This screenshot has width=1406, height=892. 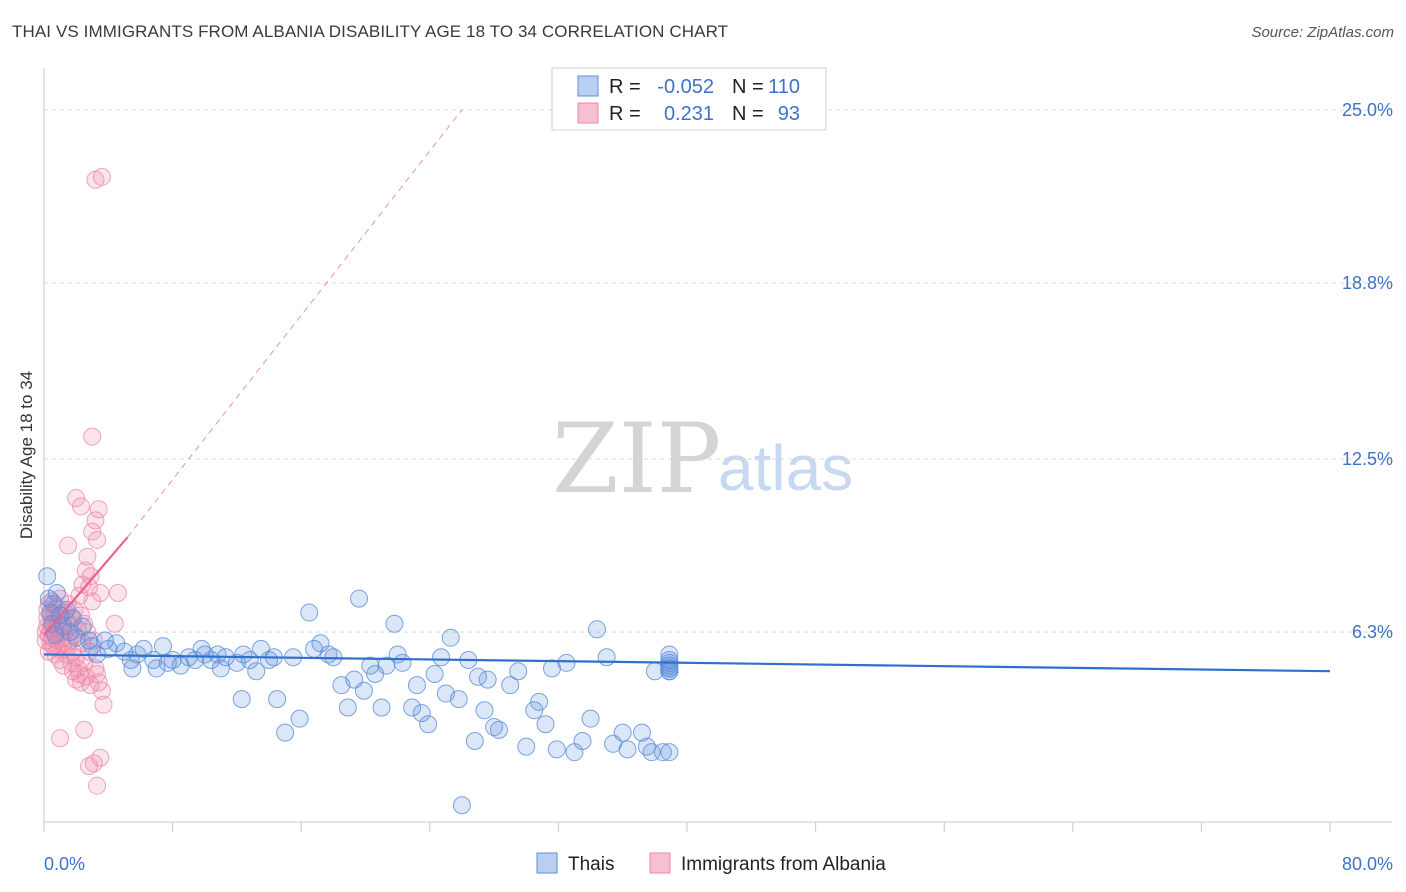 I want to click on bottom-legend-swatch-thais, so click(x=547, y=863).